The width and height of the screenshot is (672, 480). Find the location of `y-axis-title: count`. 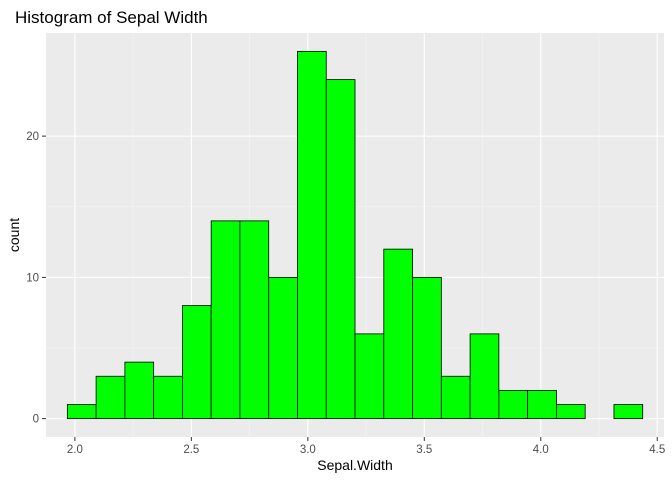

y-axis-title: count is located at coordinates (14, 235).